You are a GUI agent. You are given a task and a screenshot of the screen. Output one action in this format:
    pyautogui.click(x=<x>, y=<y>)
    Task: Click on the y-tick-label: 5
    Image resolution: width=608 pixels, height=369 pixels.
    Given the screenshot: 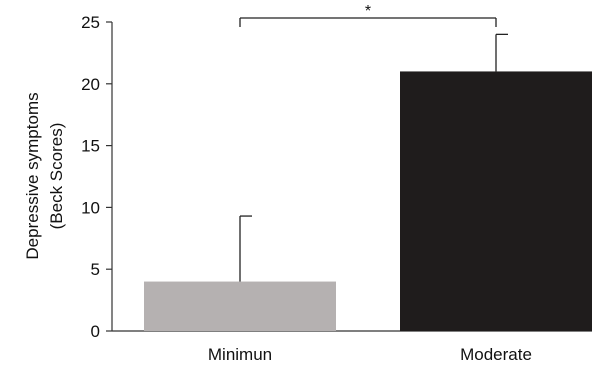 What is the action you would take?
    pyautogui.click(x=95, y=269)
    